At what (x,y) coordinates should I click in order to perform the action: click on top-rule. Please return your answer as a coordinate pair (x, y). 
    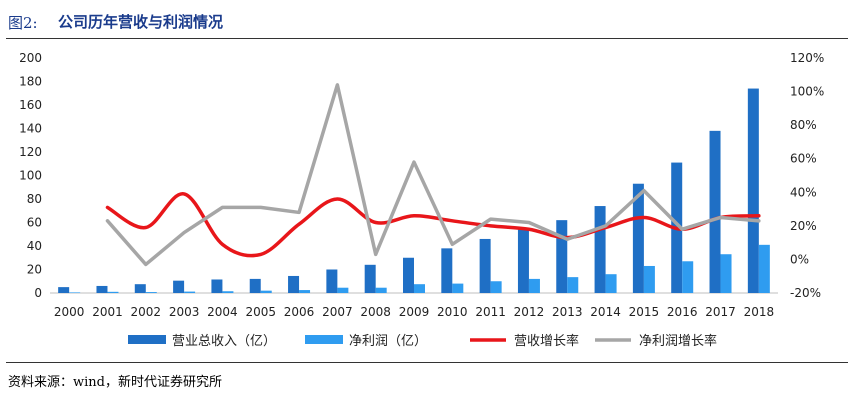
    Looking at the image, I should click on (427, 38).